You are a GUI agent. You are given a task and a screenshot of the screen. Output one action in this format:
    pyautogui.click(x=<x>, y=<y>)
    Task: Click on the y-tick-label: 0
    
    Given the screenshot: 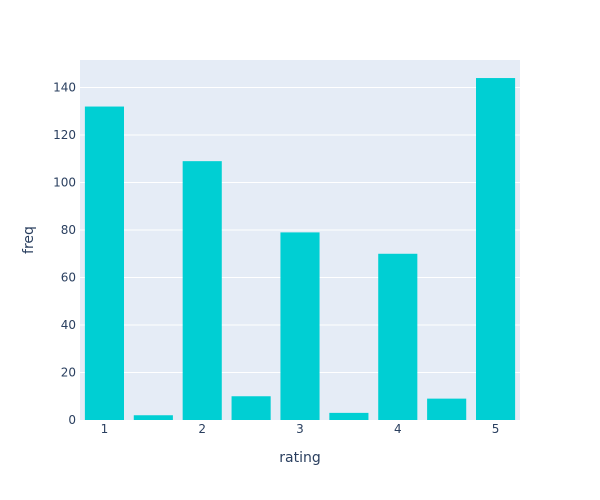 What is the action you would take?
    pyautogui.click(x=72, y=420)
    